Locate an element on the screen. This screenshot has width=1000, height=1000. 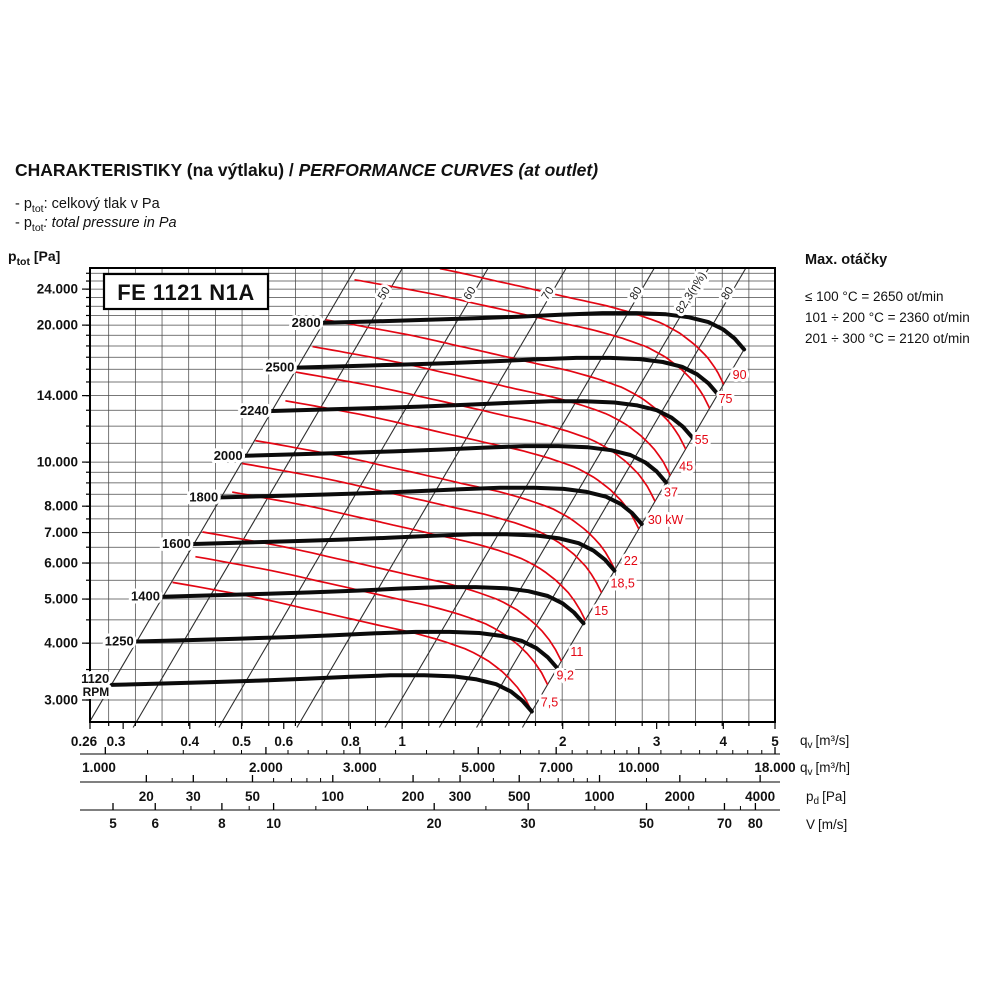
ruler-v-tick-80: 80 is located at coordinates (755, 823).